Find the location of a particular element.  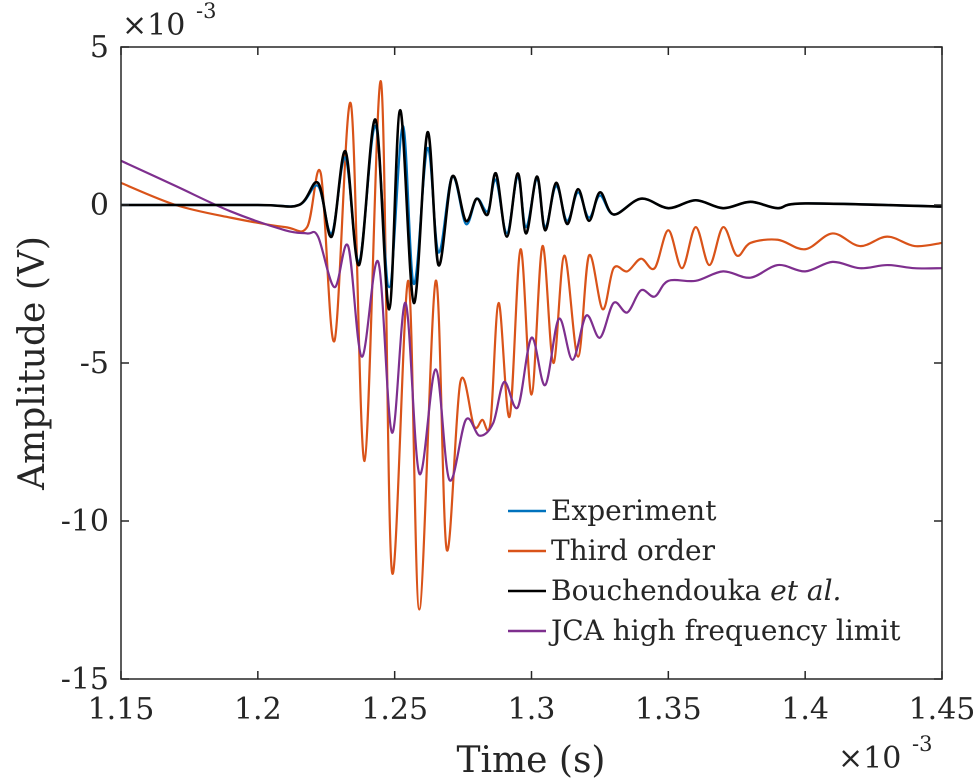

x-exponent-base: ×10 is located at coordinates (869, 758).